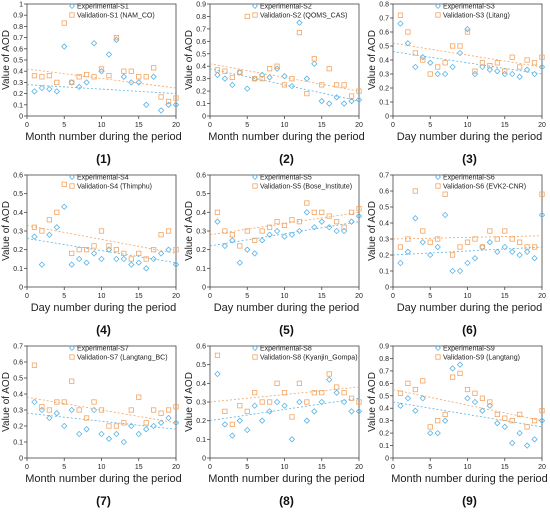 This screenshot has width=550, height=513. What do you see at coordinates (384, 384) in the screenshot?
I see `y-tick-label: 0.6` at bounding box center [384, 384].